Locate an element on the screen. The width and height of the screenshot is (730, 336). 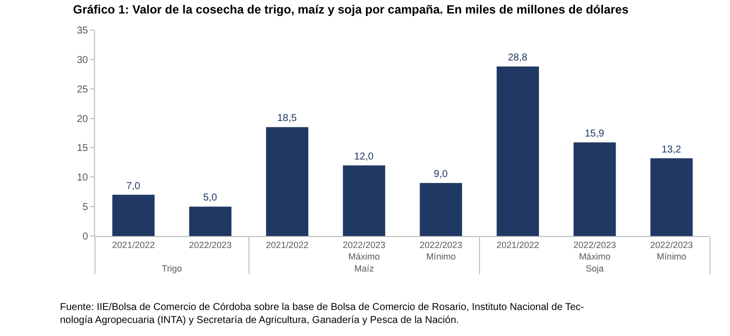
data-label: 15,9 is located at coordinates (594, 134).